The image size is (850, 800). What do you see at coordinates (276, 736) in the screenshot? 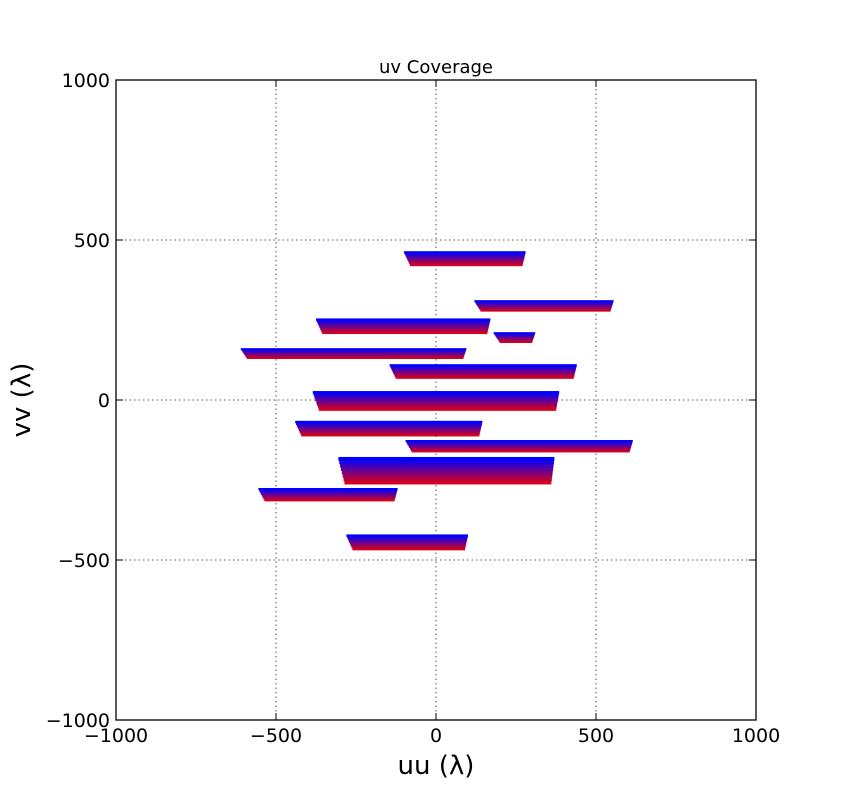
I see `x-tick-label: −500` at bounding box center [276, 736].